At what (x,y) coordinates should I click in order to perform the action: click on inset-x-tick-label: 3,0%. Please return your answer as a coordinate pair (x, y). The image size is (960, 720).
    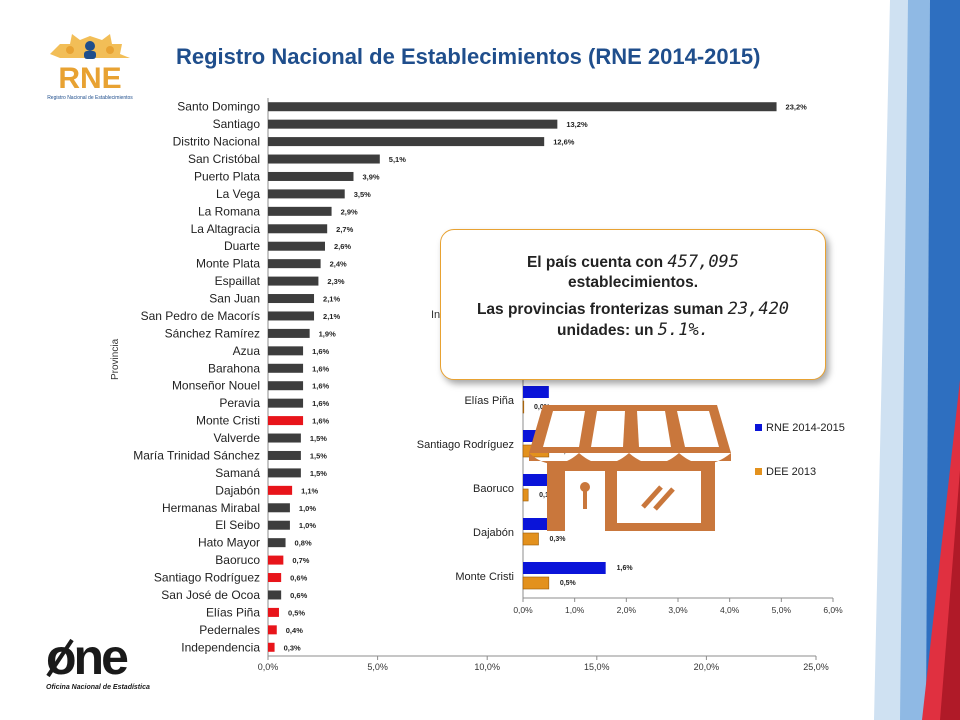
    Looking at the image, I should click on (678, 610).